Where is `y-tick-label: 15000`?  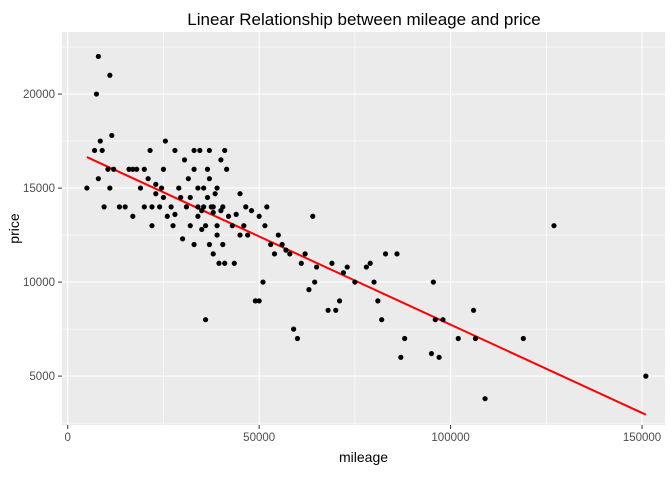
y-tick-label: 15000 is located at coordinates (39, 189).